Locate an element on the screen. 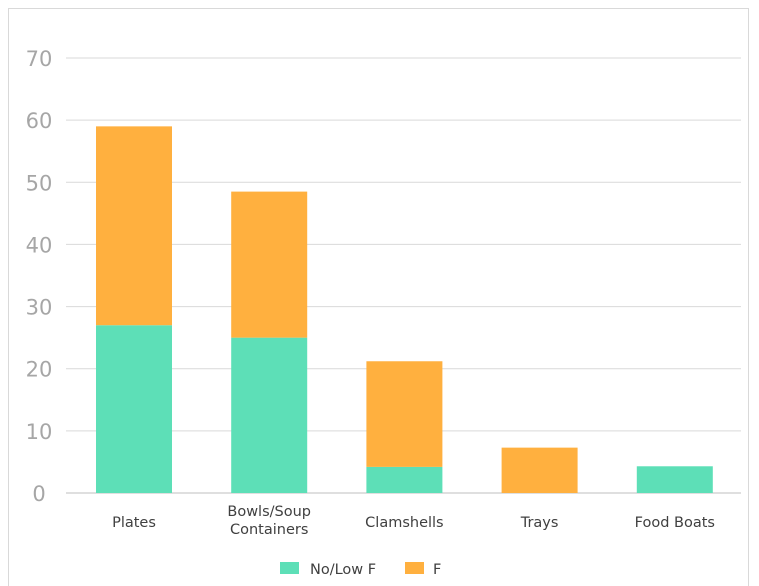  x-category-label: Bowls/Soup Containers is located at coordinates (269, 521).